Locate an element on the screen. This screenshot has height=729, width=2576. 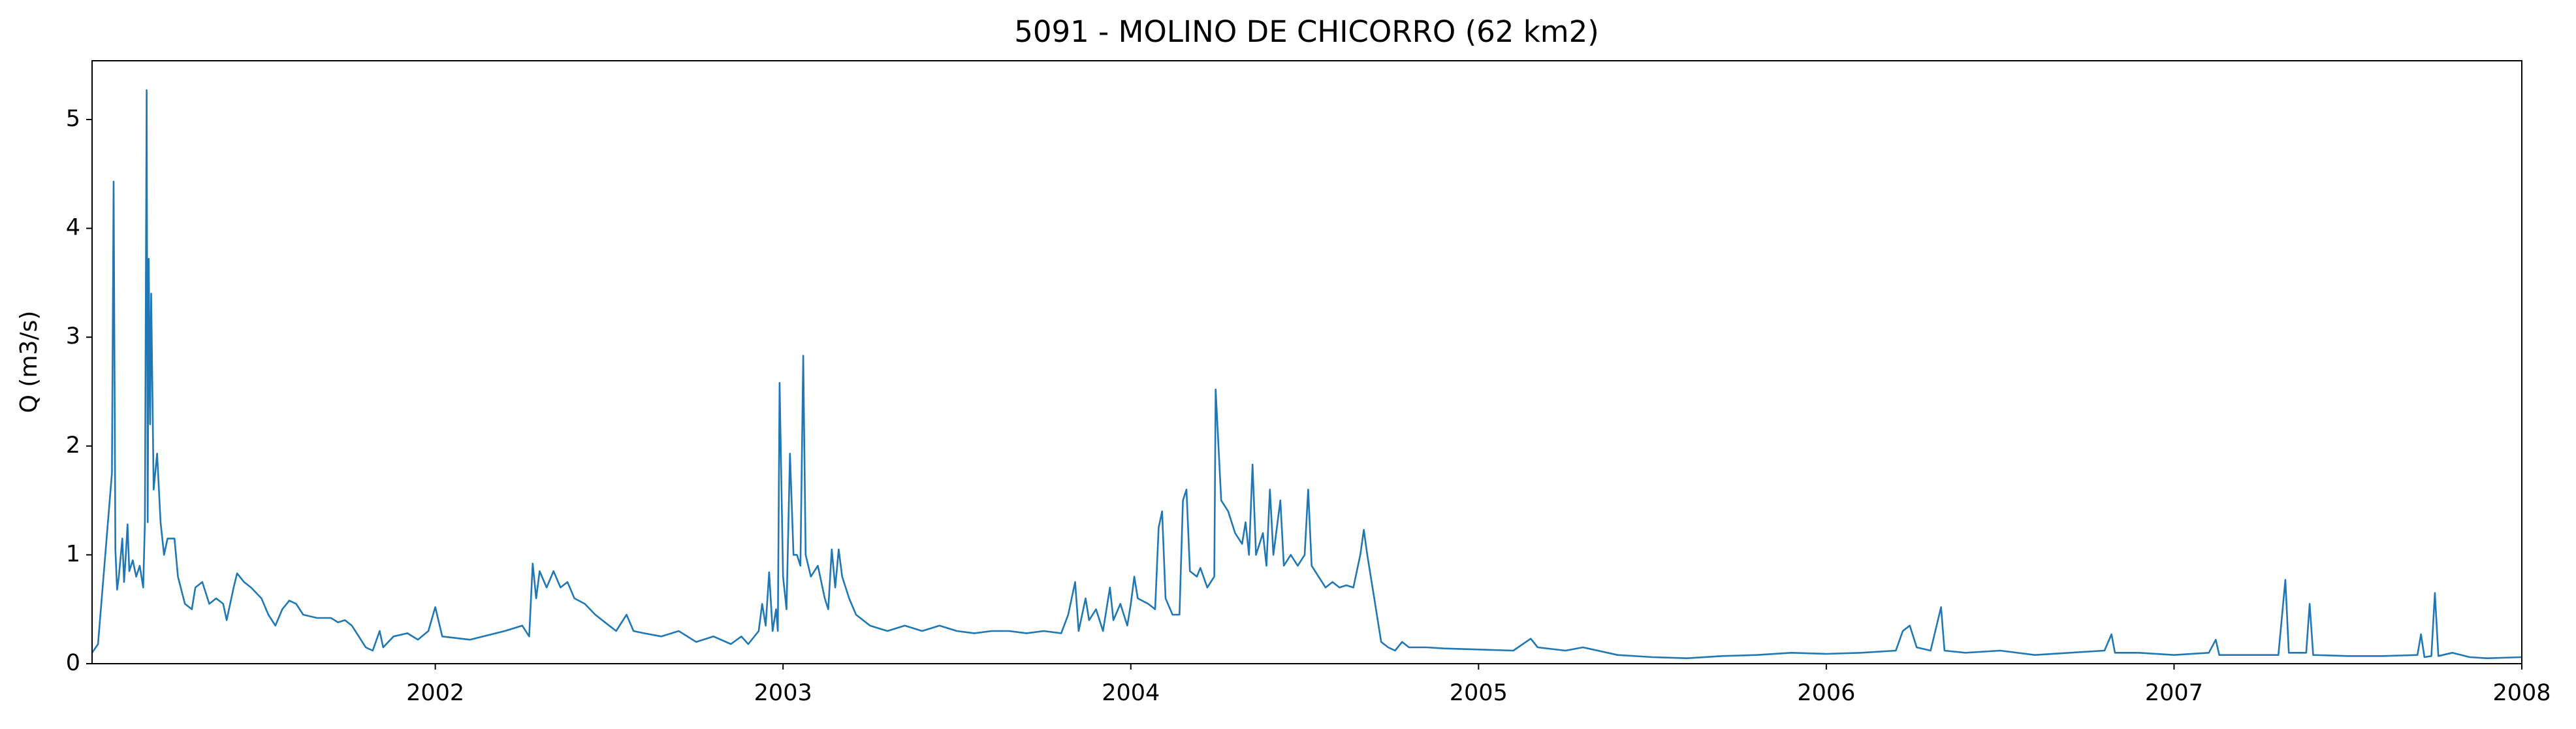
chart-title: 5091 - MOLINO DE CHICORRO (62 km2) is located at coordinates (1307, 31).